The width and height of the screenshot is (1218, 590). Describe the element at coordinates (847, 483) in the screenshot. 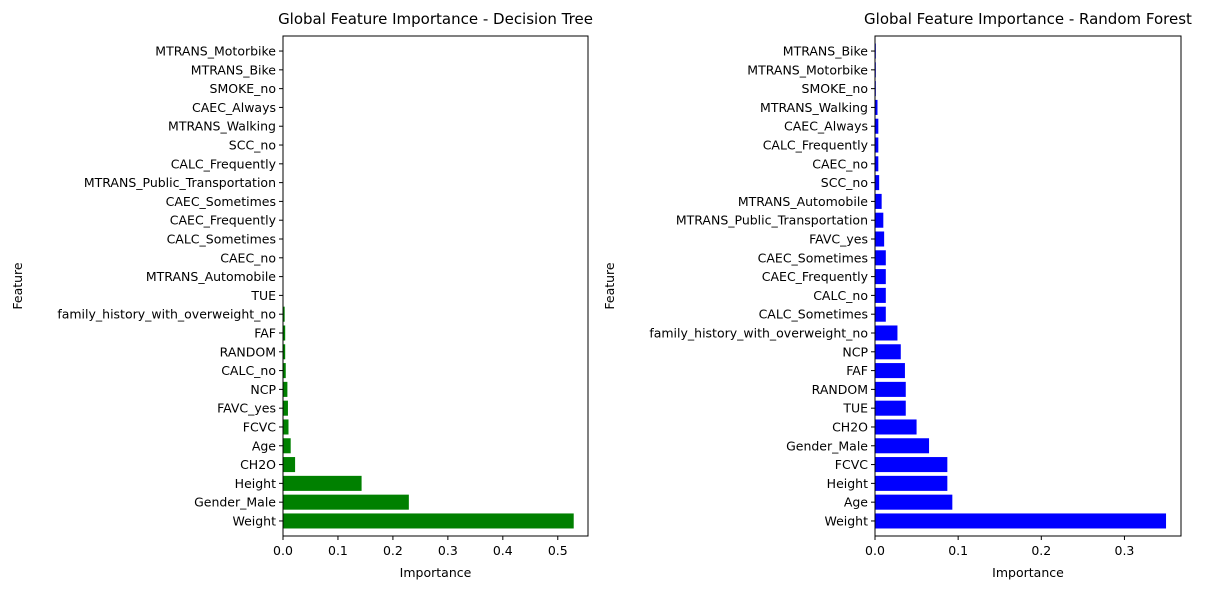

I see `y-tick-label: Height` at that location.